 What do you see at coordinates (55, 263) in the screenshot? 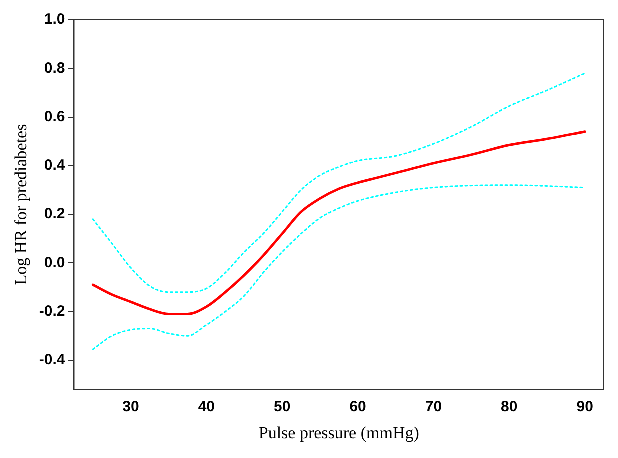
I see `y-tick-label: 0.0` at bounding box center [55, 263].